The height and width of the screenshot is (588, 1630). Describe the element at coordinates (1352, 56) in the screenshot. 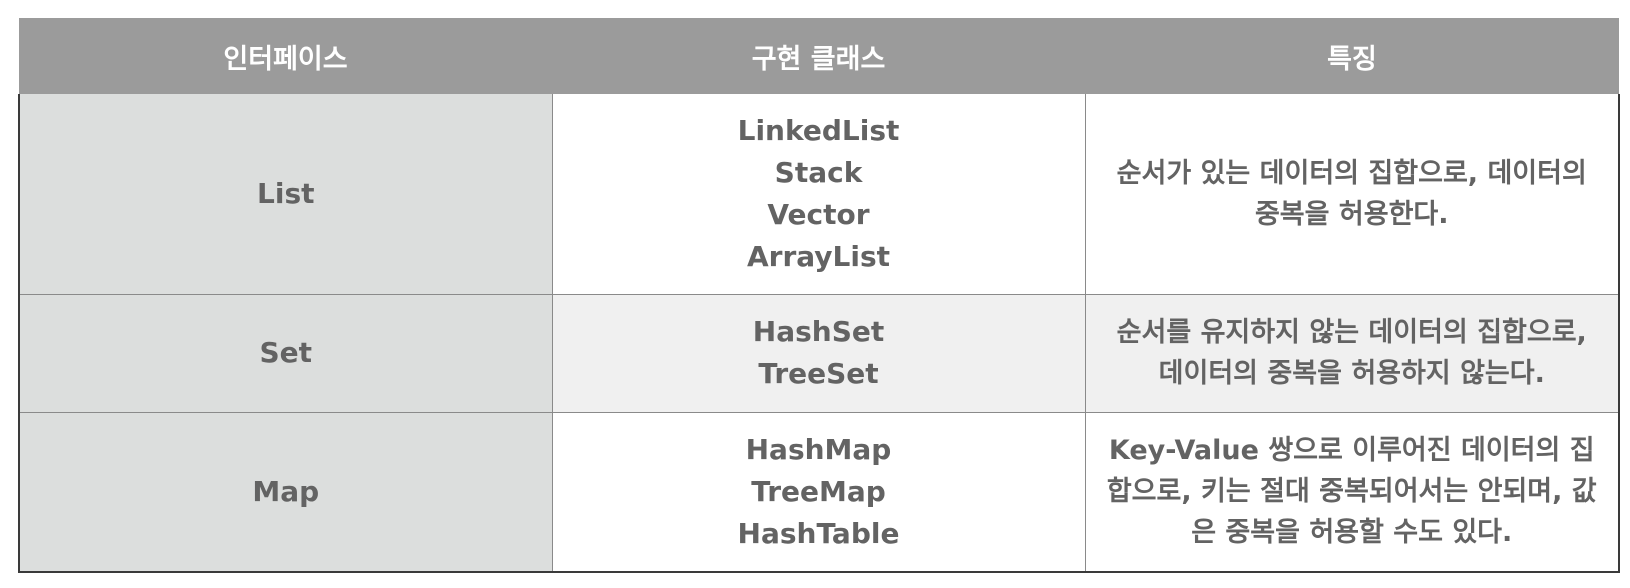

I see `header-feature: 특징` at that location.